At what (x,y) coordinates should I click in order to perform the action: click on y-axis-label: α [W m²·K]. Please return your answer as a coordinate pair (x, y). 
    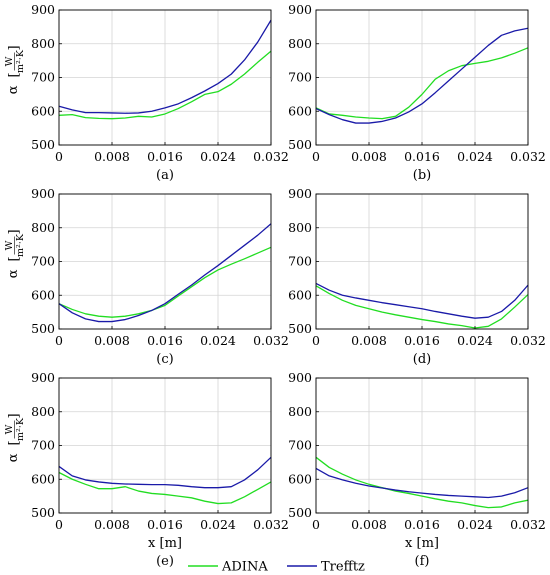
    Looking at the image, I should click on (15, 69).